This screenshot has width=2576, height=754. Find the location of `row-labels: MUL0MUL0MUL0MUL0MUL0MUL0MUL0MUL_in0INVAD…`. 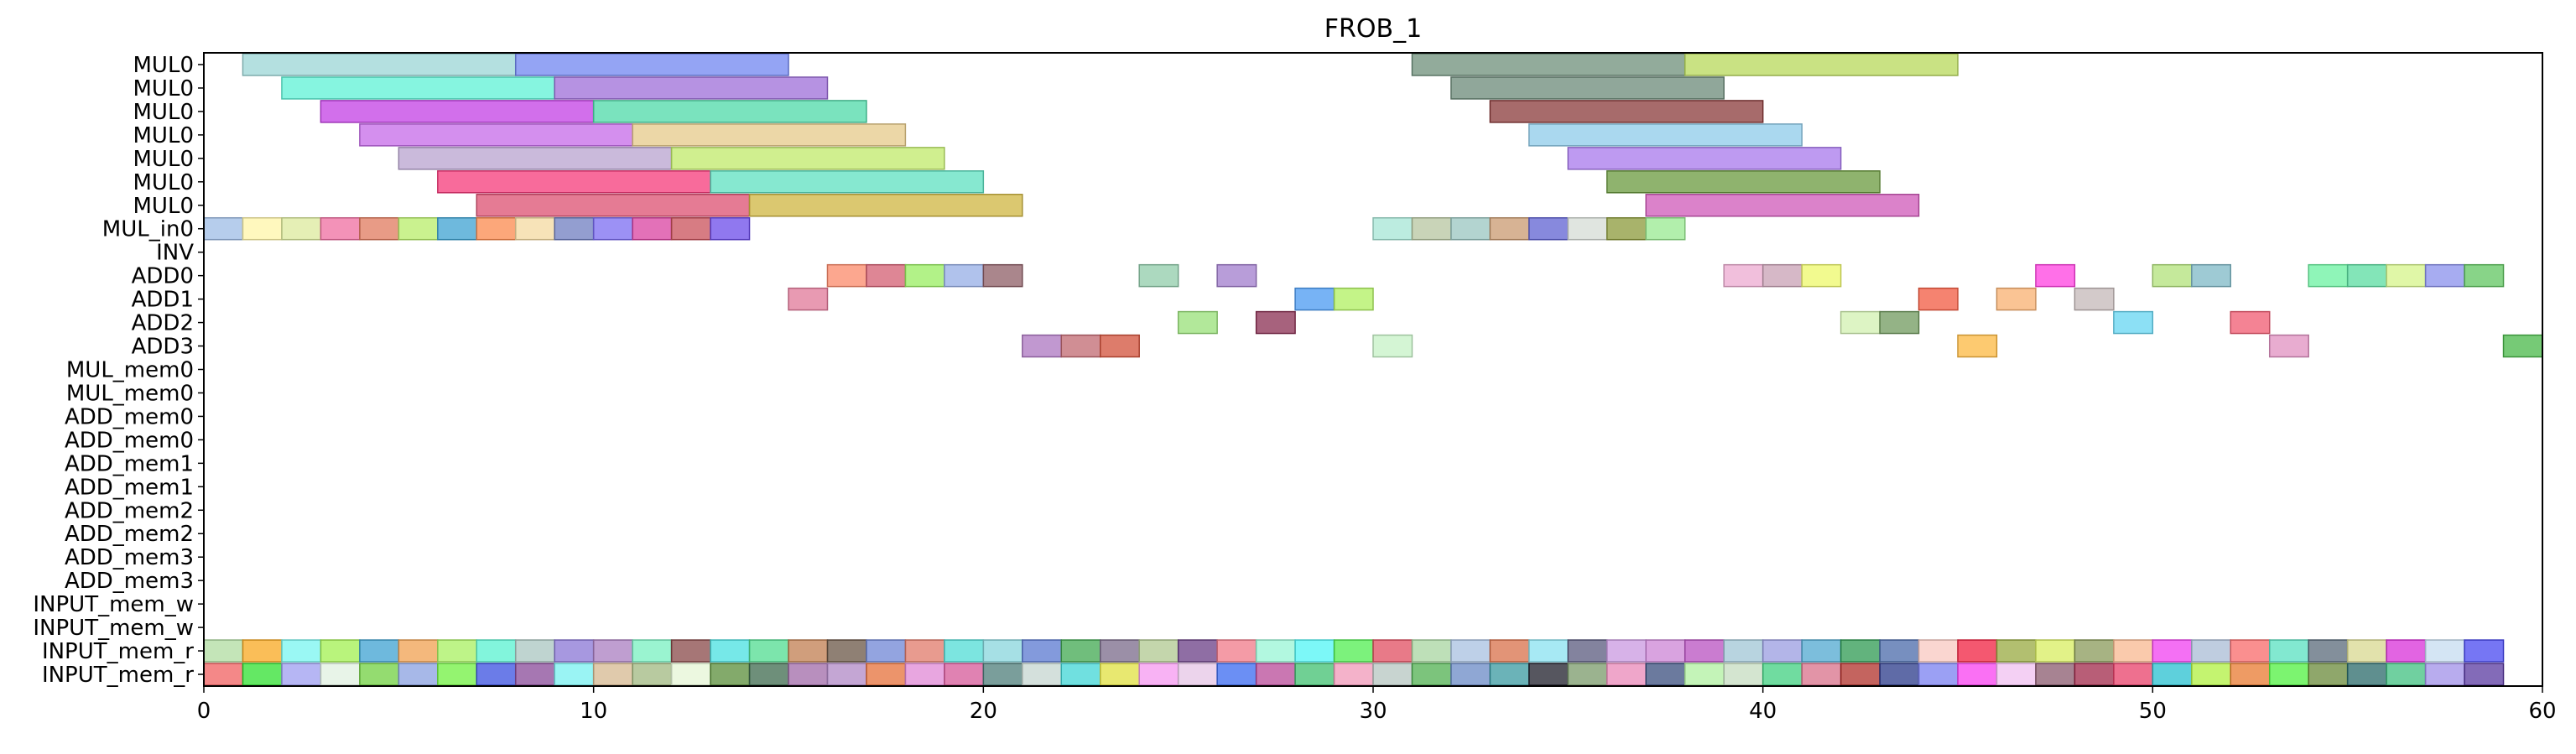

row-labels: MUL0MUL0MUL0MUL0MUL0MUL0MUL0MUL_in0INVAD… is located at coordinates (118, 370).